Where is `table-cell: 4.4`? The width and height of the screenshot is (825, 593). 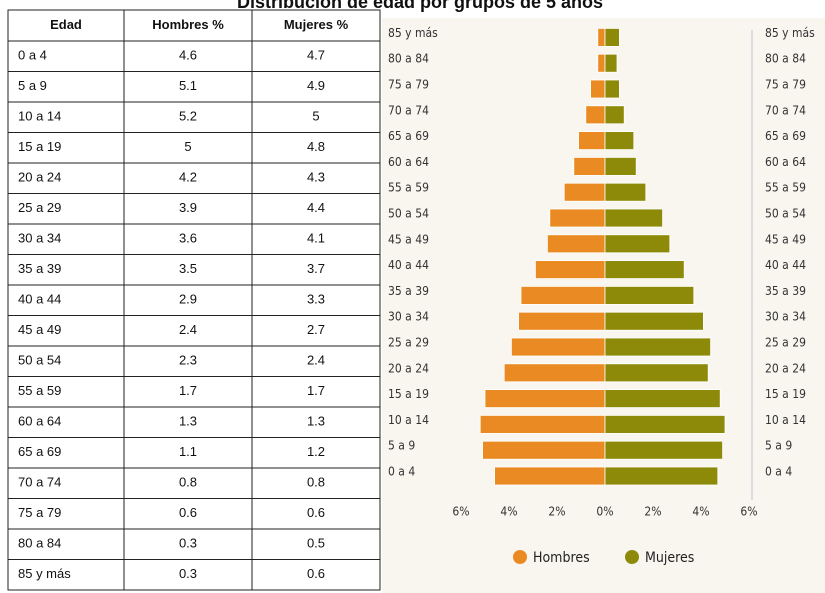
table-cell: 4.4 is located at coordinates (316, 207).